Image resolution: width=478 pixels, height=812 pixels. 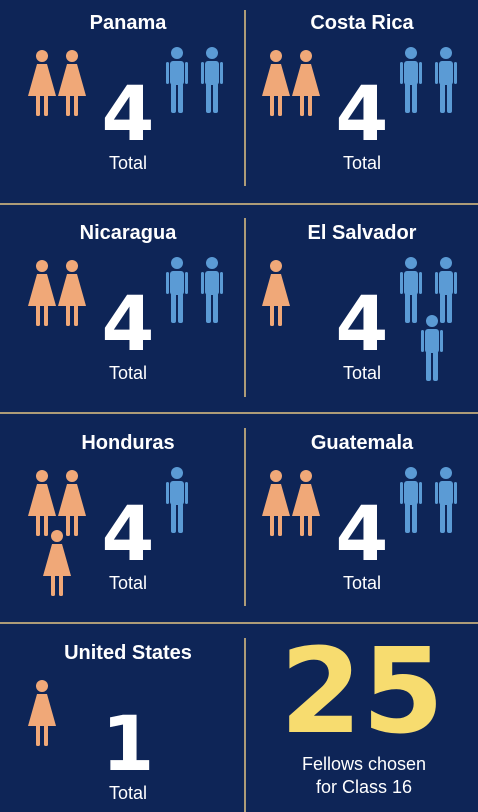 I want to click on country-name: Costa Rica, so click(x=362, y=23).